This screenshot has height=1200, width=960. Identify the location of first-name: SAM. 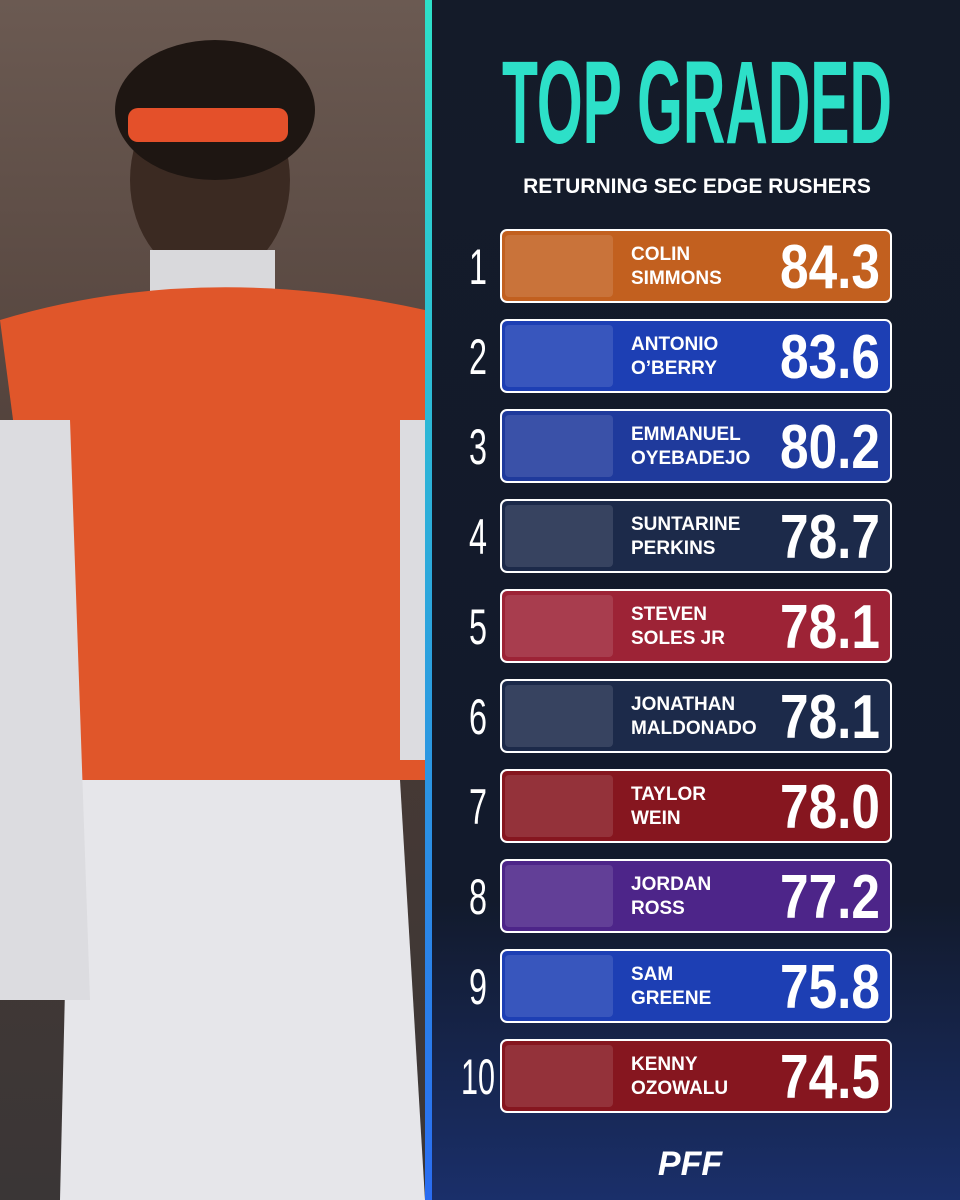
(652, 974).